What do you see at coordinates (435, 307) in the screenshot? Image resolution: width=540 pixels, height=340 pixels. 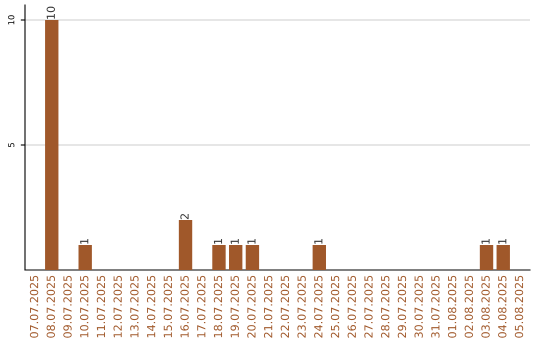 I see `x-tick-label: 31.07.2025` at bounding box center [435, 307].